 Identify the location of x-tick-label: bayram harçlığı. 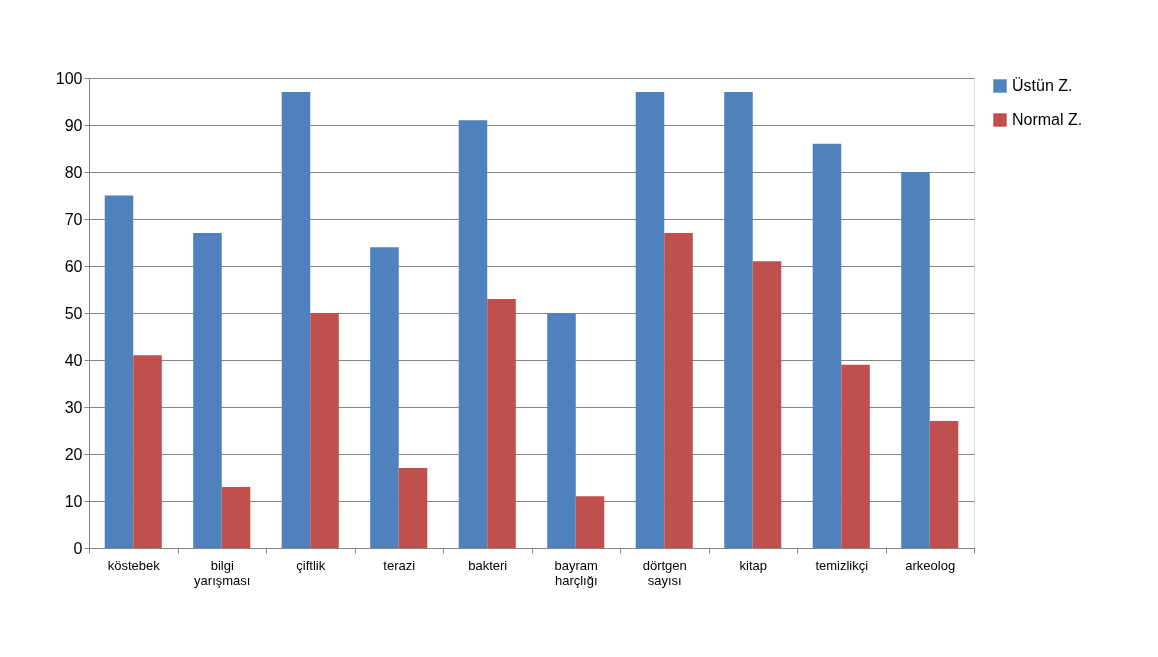
(576, 572).